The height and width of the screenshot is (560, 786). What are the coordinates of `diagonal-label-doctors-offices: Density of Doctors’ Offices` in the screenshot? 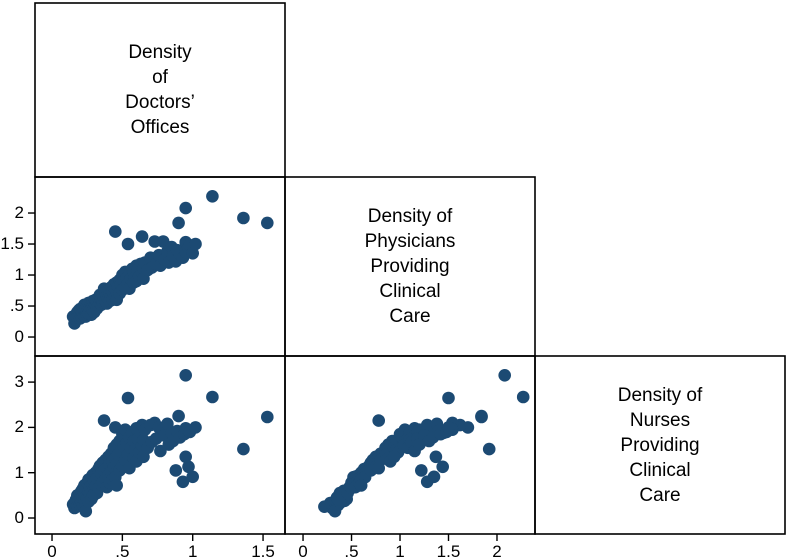 It's located at (160, 90).